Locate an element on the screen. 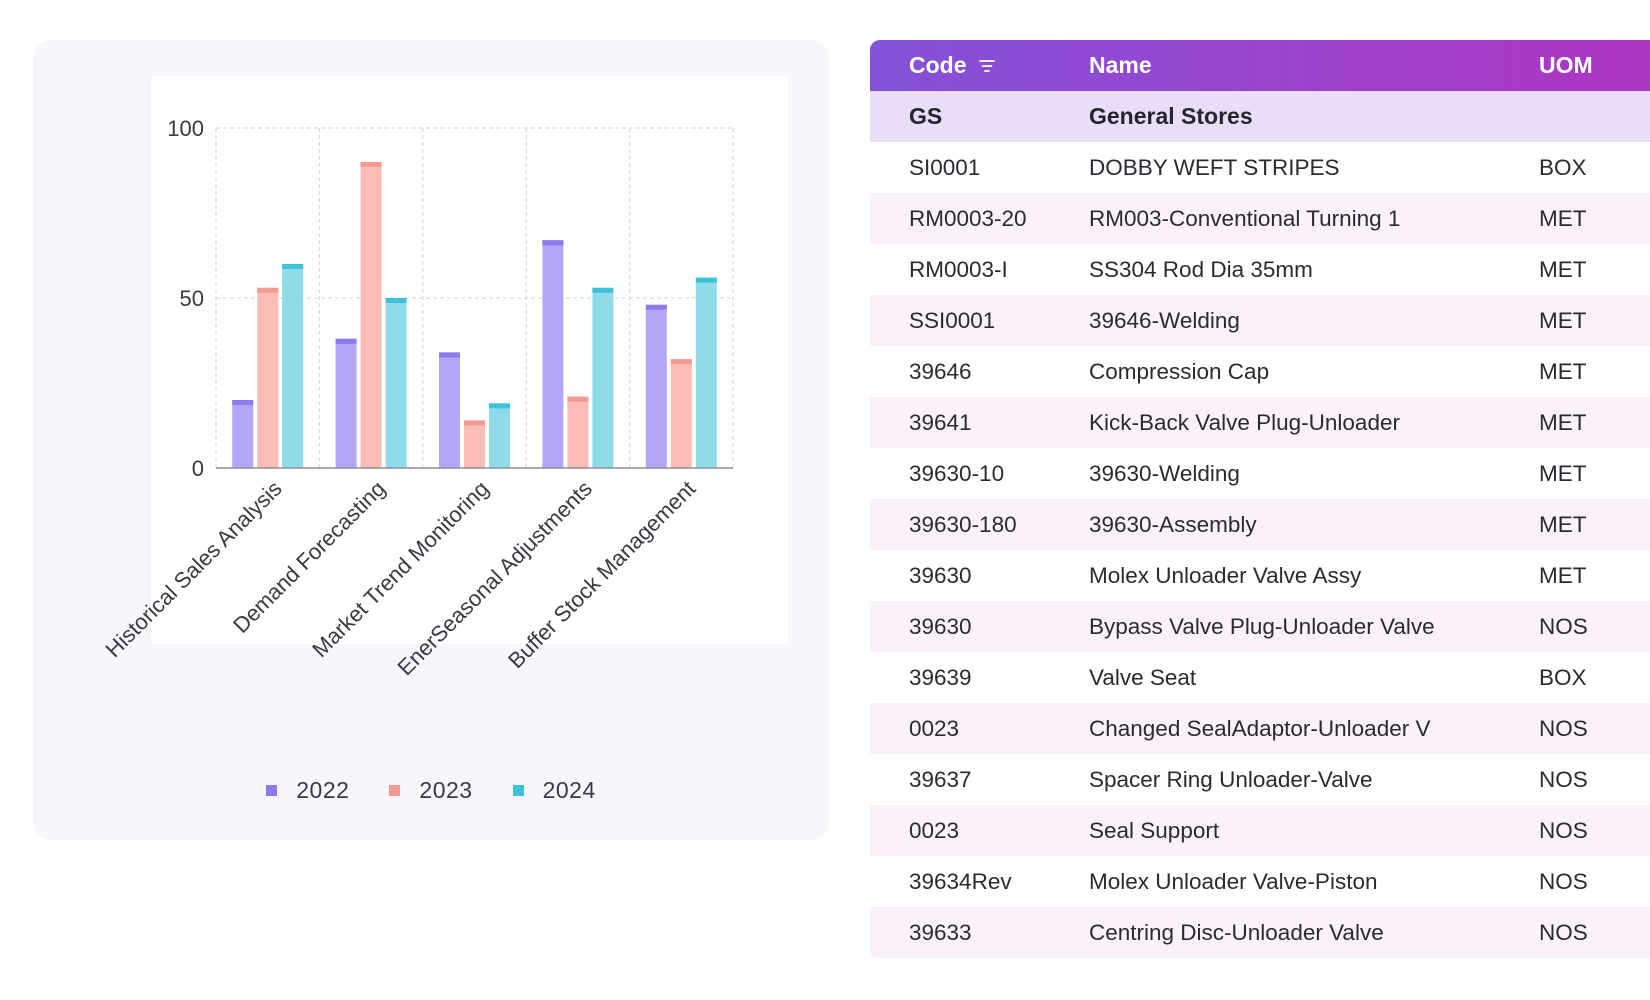 The image size is (1650, 1000). cell-name: SS304 Rod Dia 35mm is located at coordinates (1201, 269).